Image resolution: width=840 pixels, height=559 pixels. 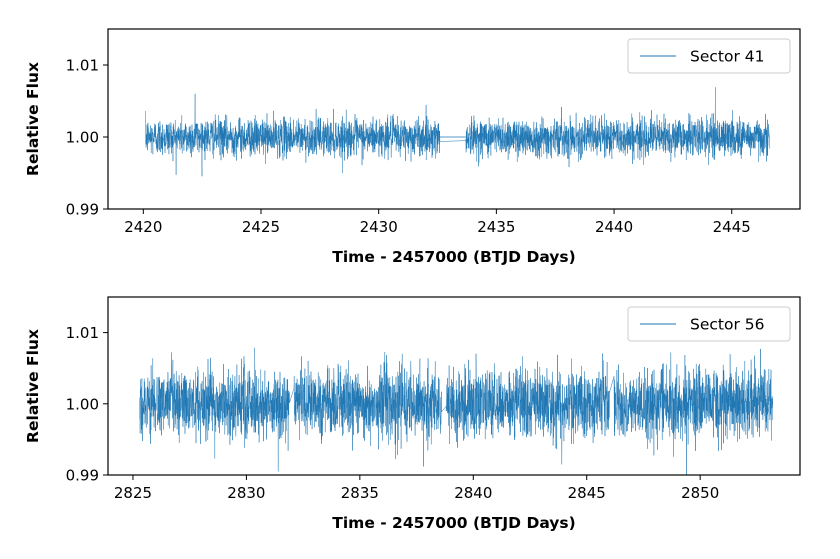 What do you see at coordinates (143, 227) in the screenshot?
I see `x-tick-label: 2420` at bounding box center [143, 227].